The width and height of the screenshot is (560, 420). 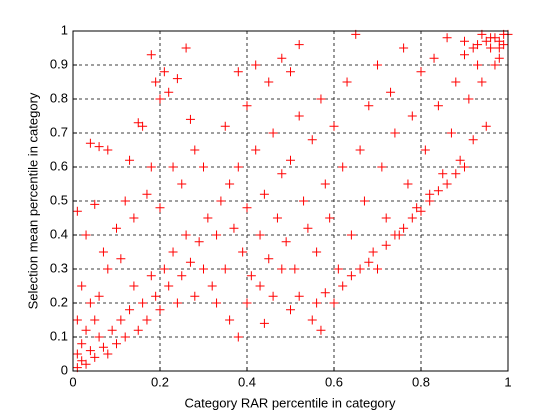 What do you see at coordinates (32, 200) in the screenshot?
I see `y-axis-label: Selection mean percentile in category` at bounding box center [32, 200].